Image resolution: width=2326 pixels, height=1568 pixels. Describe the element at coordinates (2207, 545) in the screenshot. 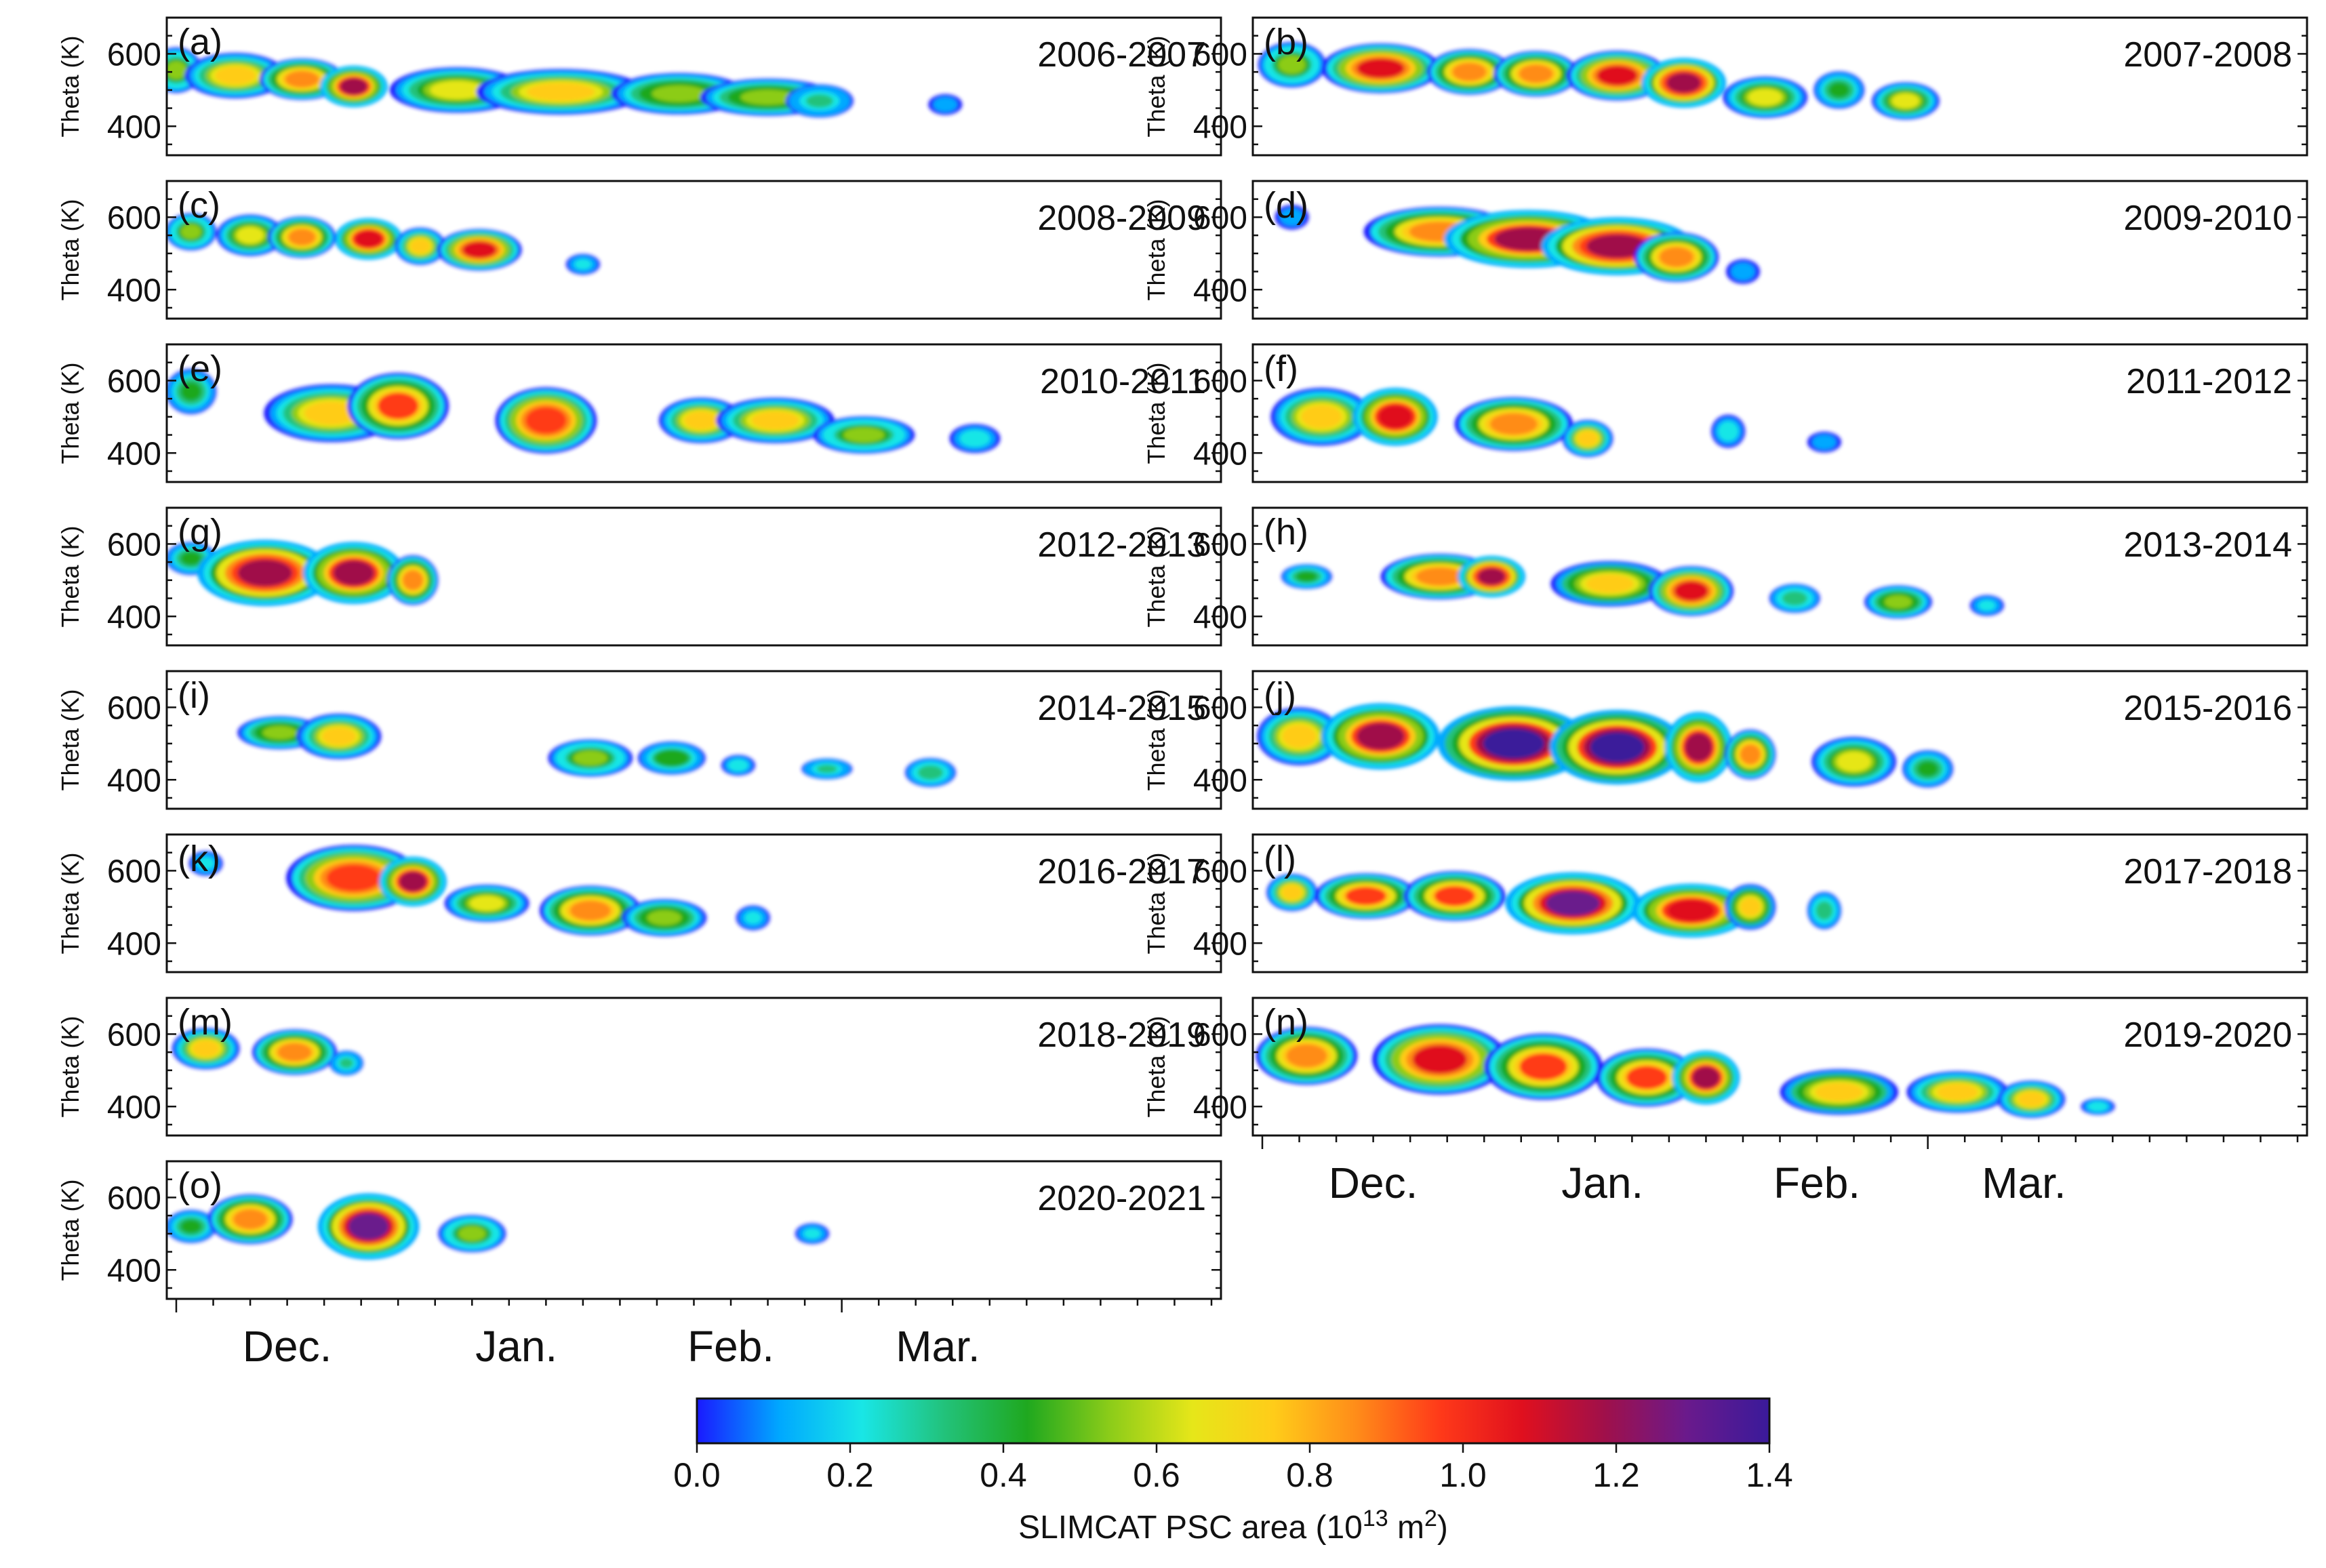

I see `panel-season-label: 2013-2014` at that location.